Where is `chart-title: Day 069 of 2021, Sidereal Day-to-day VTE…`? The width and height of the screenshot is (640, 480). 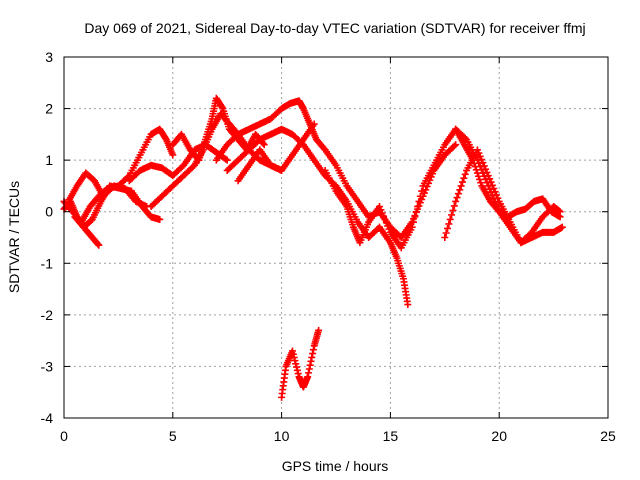 chart-title: Day 069 of 2021, Sidereal Day-to-day VTE… is located at coordinates (334, 28).